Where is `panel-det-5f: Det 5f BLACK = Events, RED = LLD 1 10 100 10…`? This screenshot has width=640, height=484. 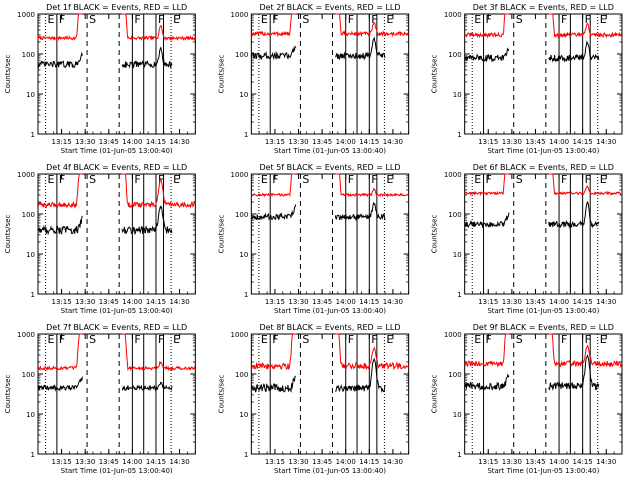
panel-det-5f: Det 5f BLACK = Events, RED = LLD 1 10 100 10… is located at coordinates (313, 239).